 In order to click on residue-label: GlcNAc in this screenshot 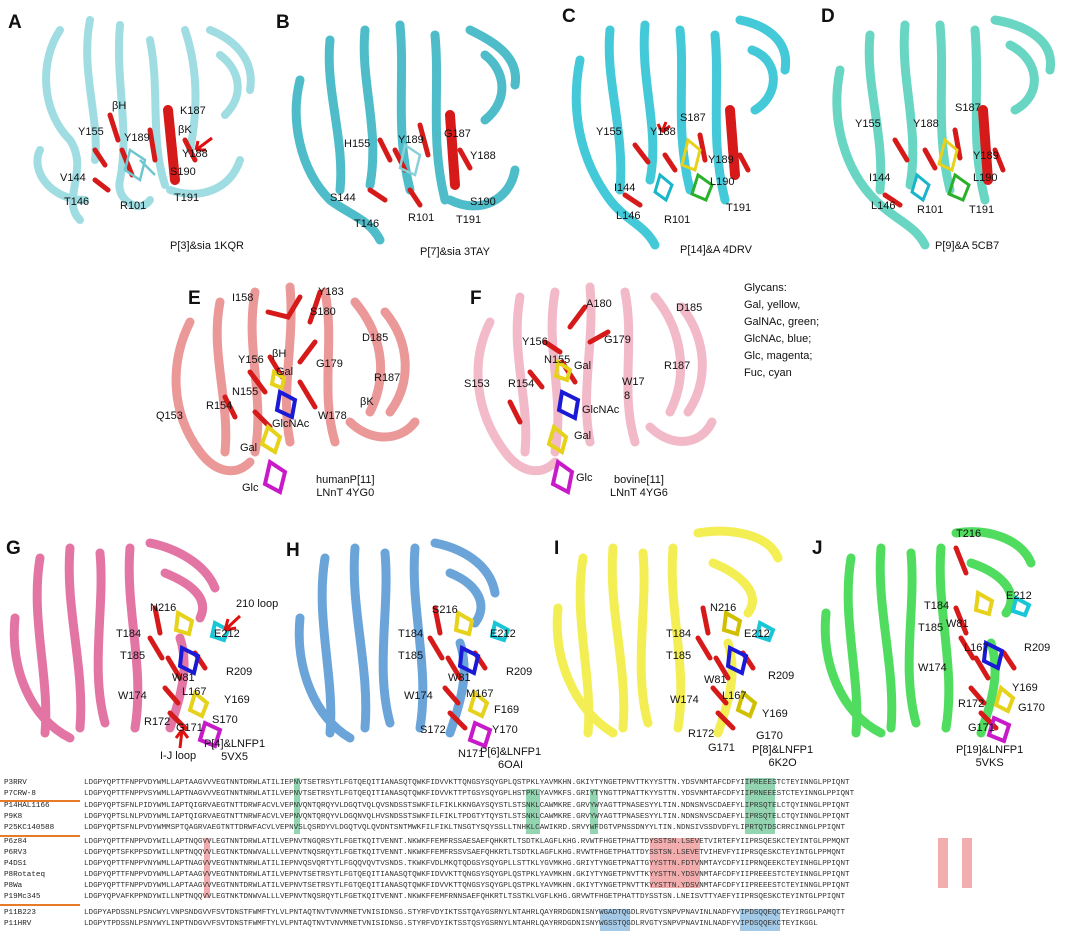, I will do `click(601, 410)`.